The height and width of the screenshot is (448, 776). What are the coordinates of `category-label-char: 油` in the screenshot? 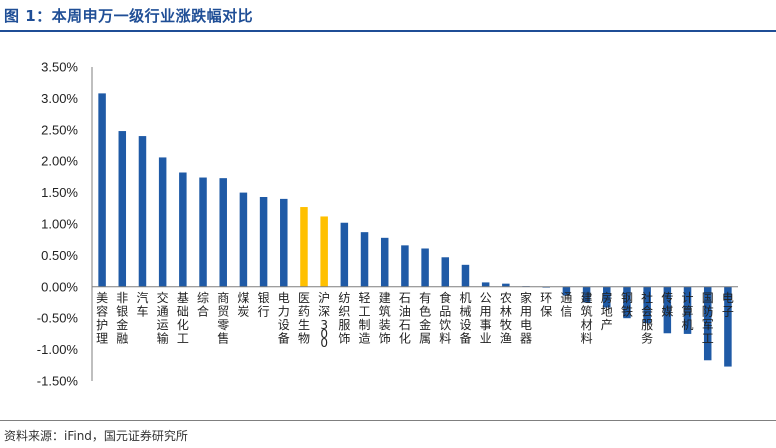 It's located at (405, 311).